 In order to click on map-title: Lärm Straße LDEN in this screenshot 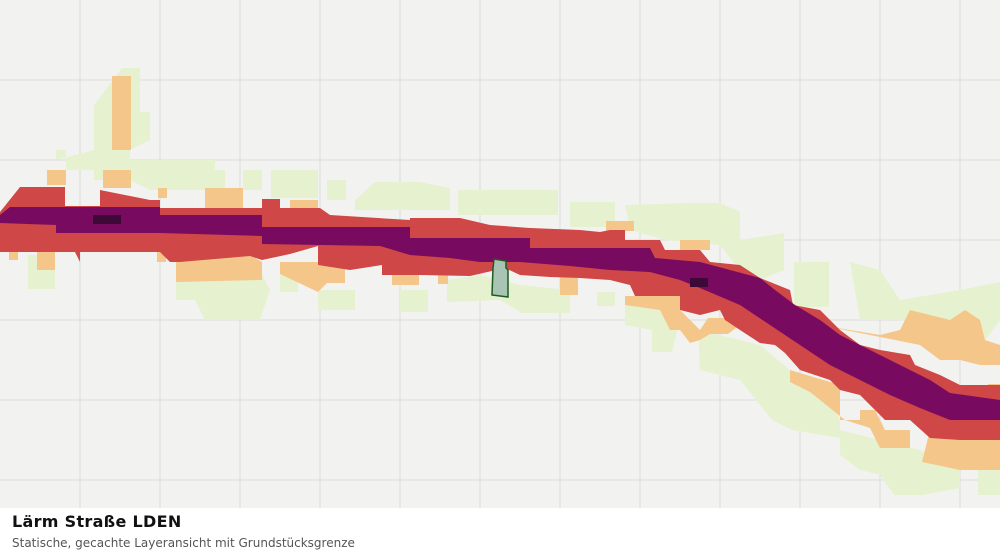, I will do `click(97, 521)`.